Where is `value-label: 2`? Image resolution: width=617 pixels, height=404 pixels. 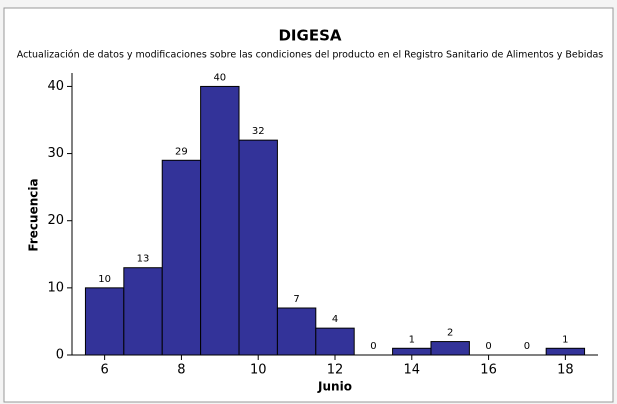
value-label: 2 is located at coordinates (450, 333).